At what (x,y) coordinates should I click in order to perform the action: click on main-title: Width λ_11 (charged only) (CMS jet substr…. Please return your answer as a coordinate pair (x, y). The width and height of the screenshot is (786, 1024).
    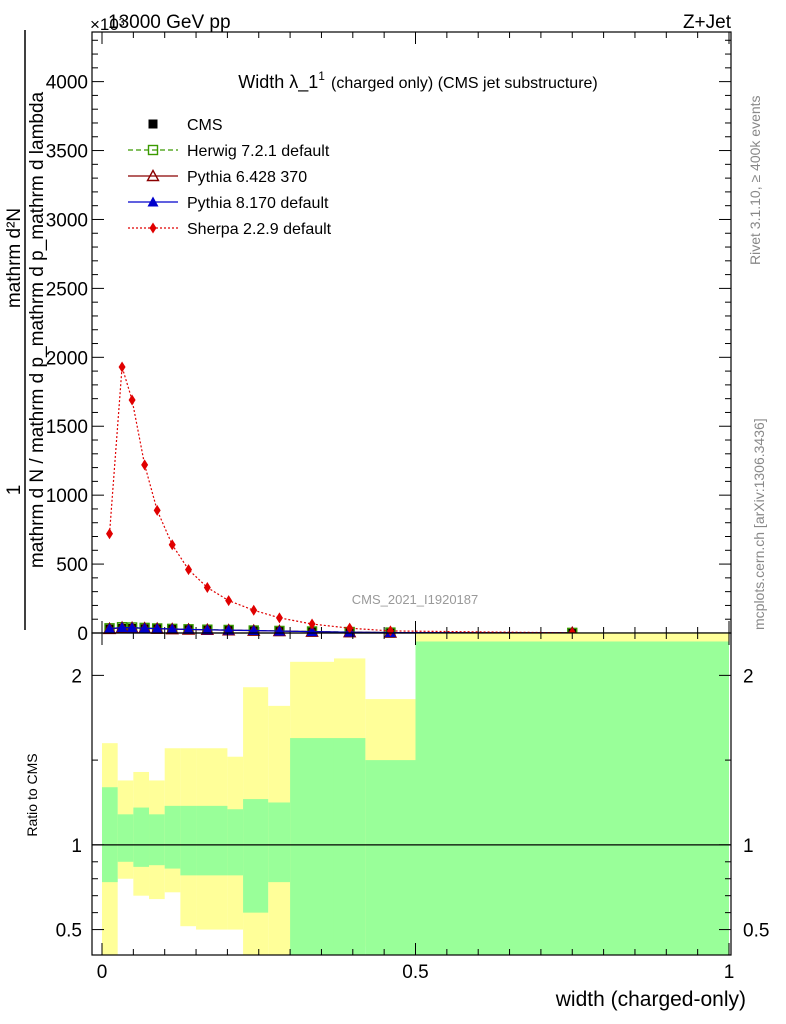
    Looking at the image, I should click on (418, 81).